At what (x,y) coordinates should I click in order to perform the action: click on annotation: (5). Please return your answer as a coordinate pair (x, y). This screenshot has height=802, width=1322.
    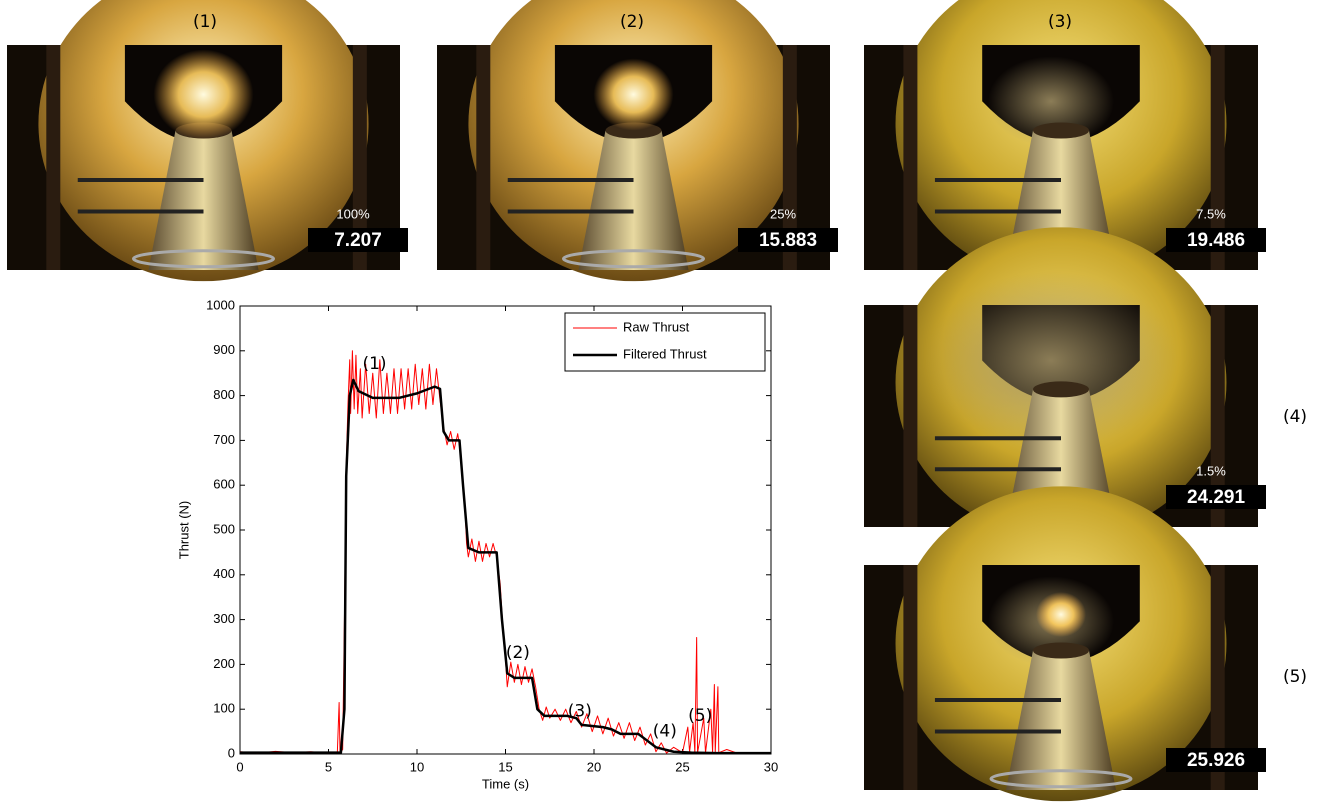
    Looking at the image, I should click on (700, 716).